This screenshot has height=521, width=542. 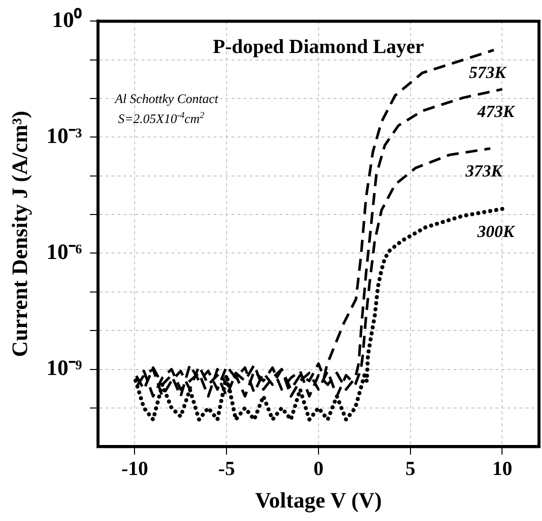 I want to click on y-tick-label: 10⁻³, so click(x=64, y=135).